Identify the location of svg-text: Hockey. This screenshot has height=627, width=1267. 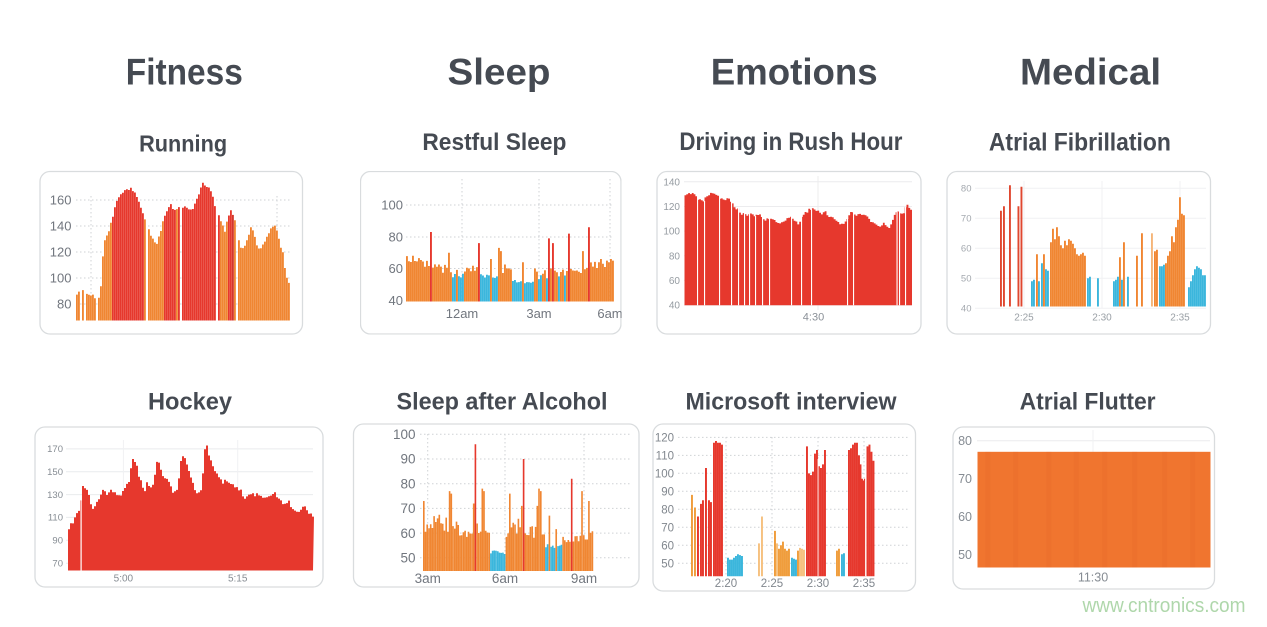
(190, 401).